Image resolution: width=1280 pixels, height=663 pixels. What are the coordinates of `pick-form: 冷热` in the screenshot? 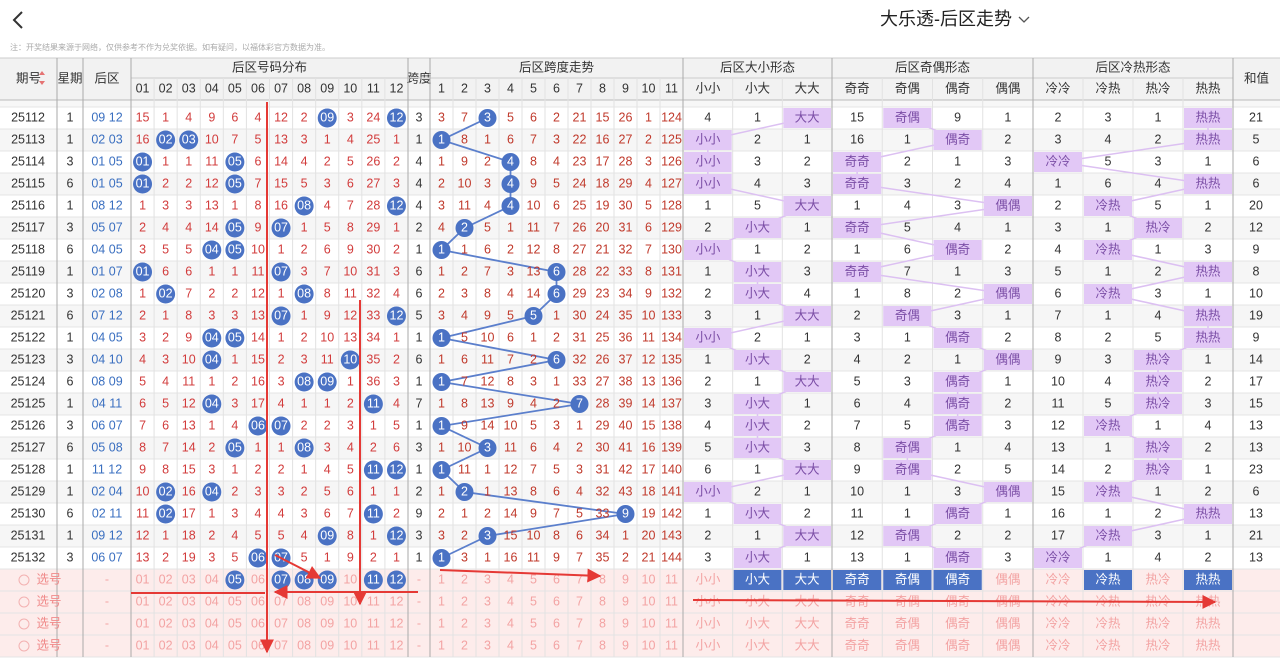 It's located at (1108, 645).